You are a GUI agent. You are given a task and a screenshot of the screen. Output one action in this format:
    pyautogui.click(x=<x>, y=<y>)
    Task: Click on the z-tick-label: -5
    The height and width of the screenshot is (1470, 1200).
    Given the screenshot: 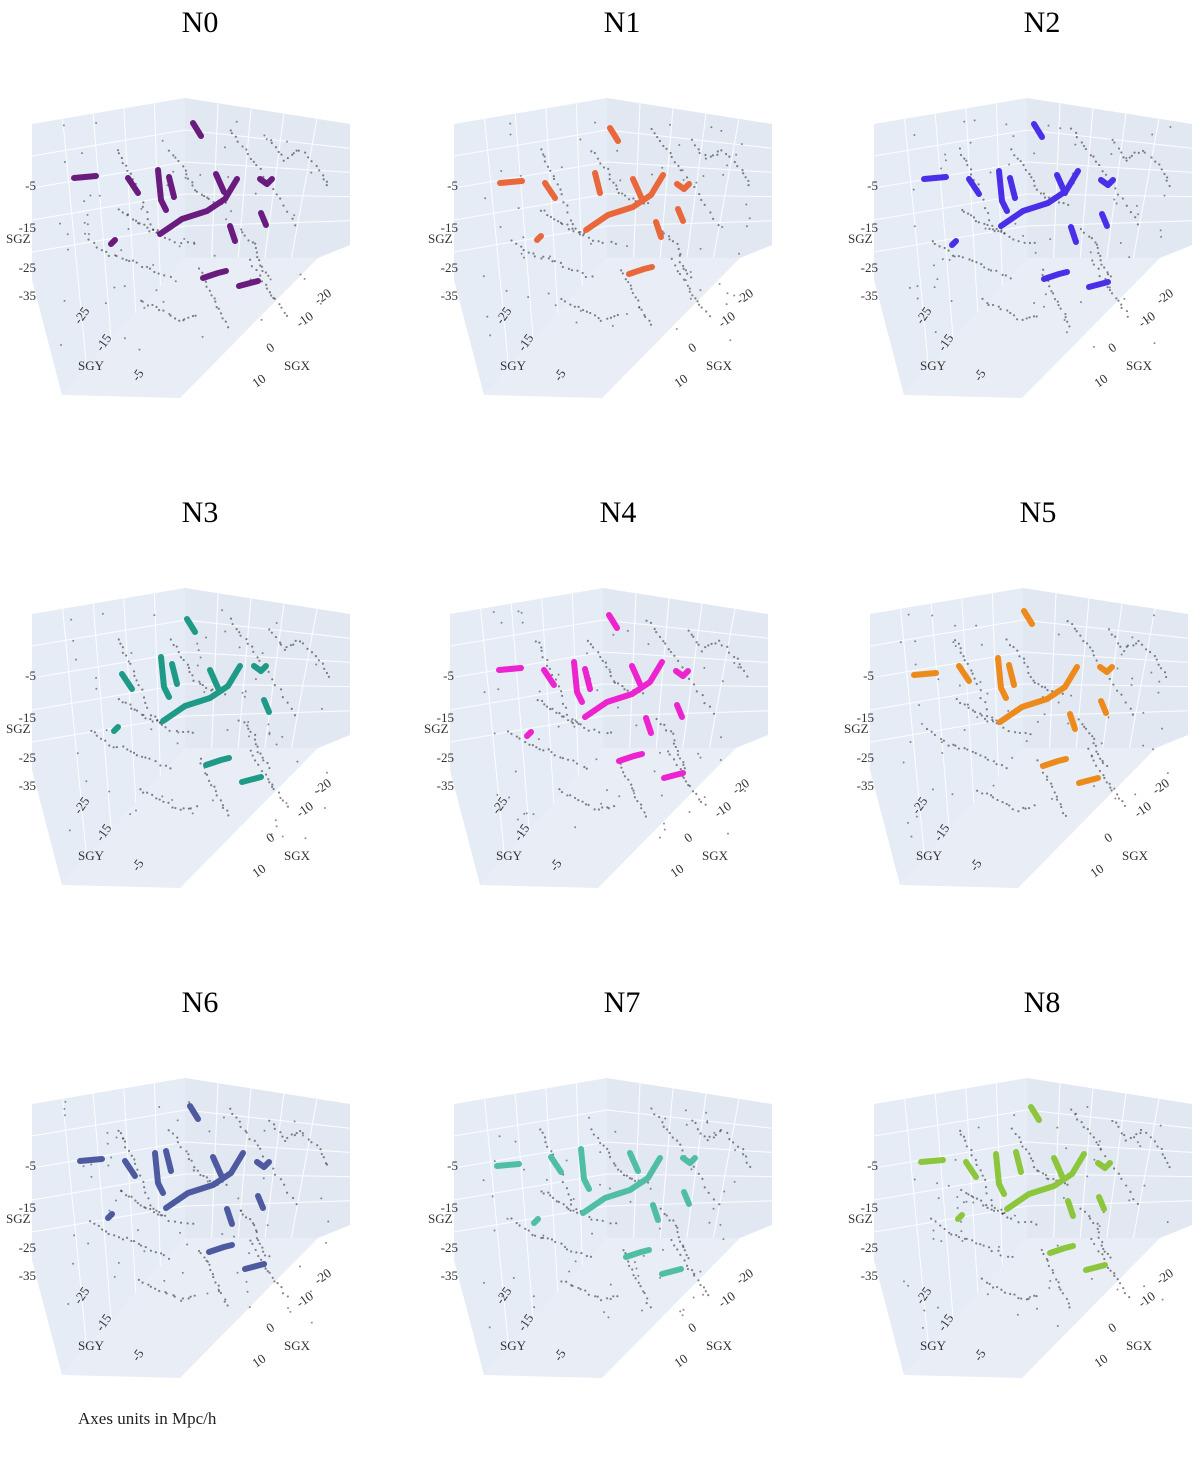 What is the action you would take?
    pyautogui.click(x=452, y=1165)
    